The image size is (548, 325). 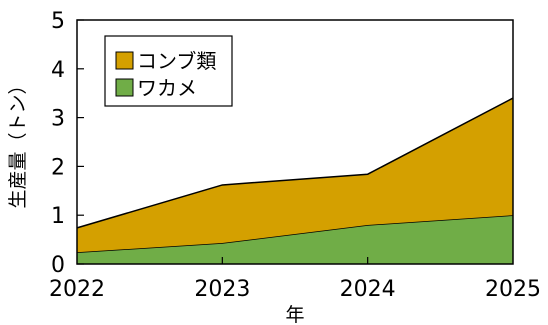 I want to click on y-tick-label-3: 3, so click(x=58, y=119).